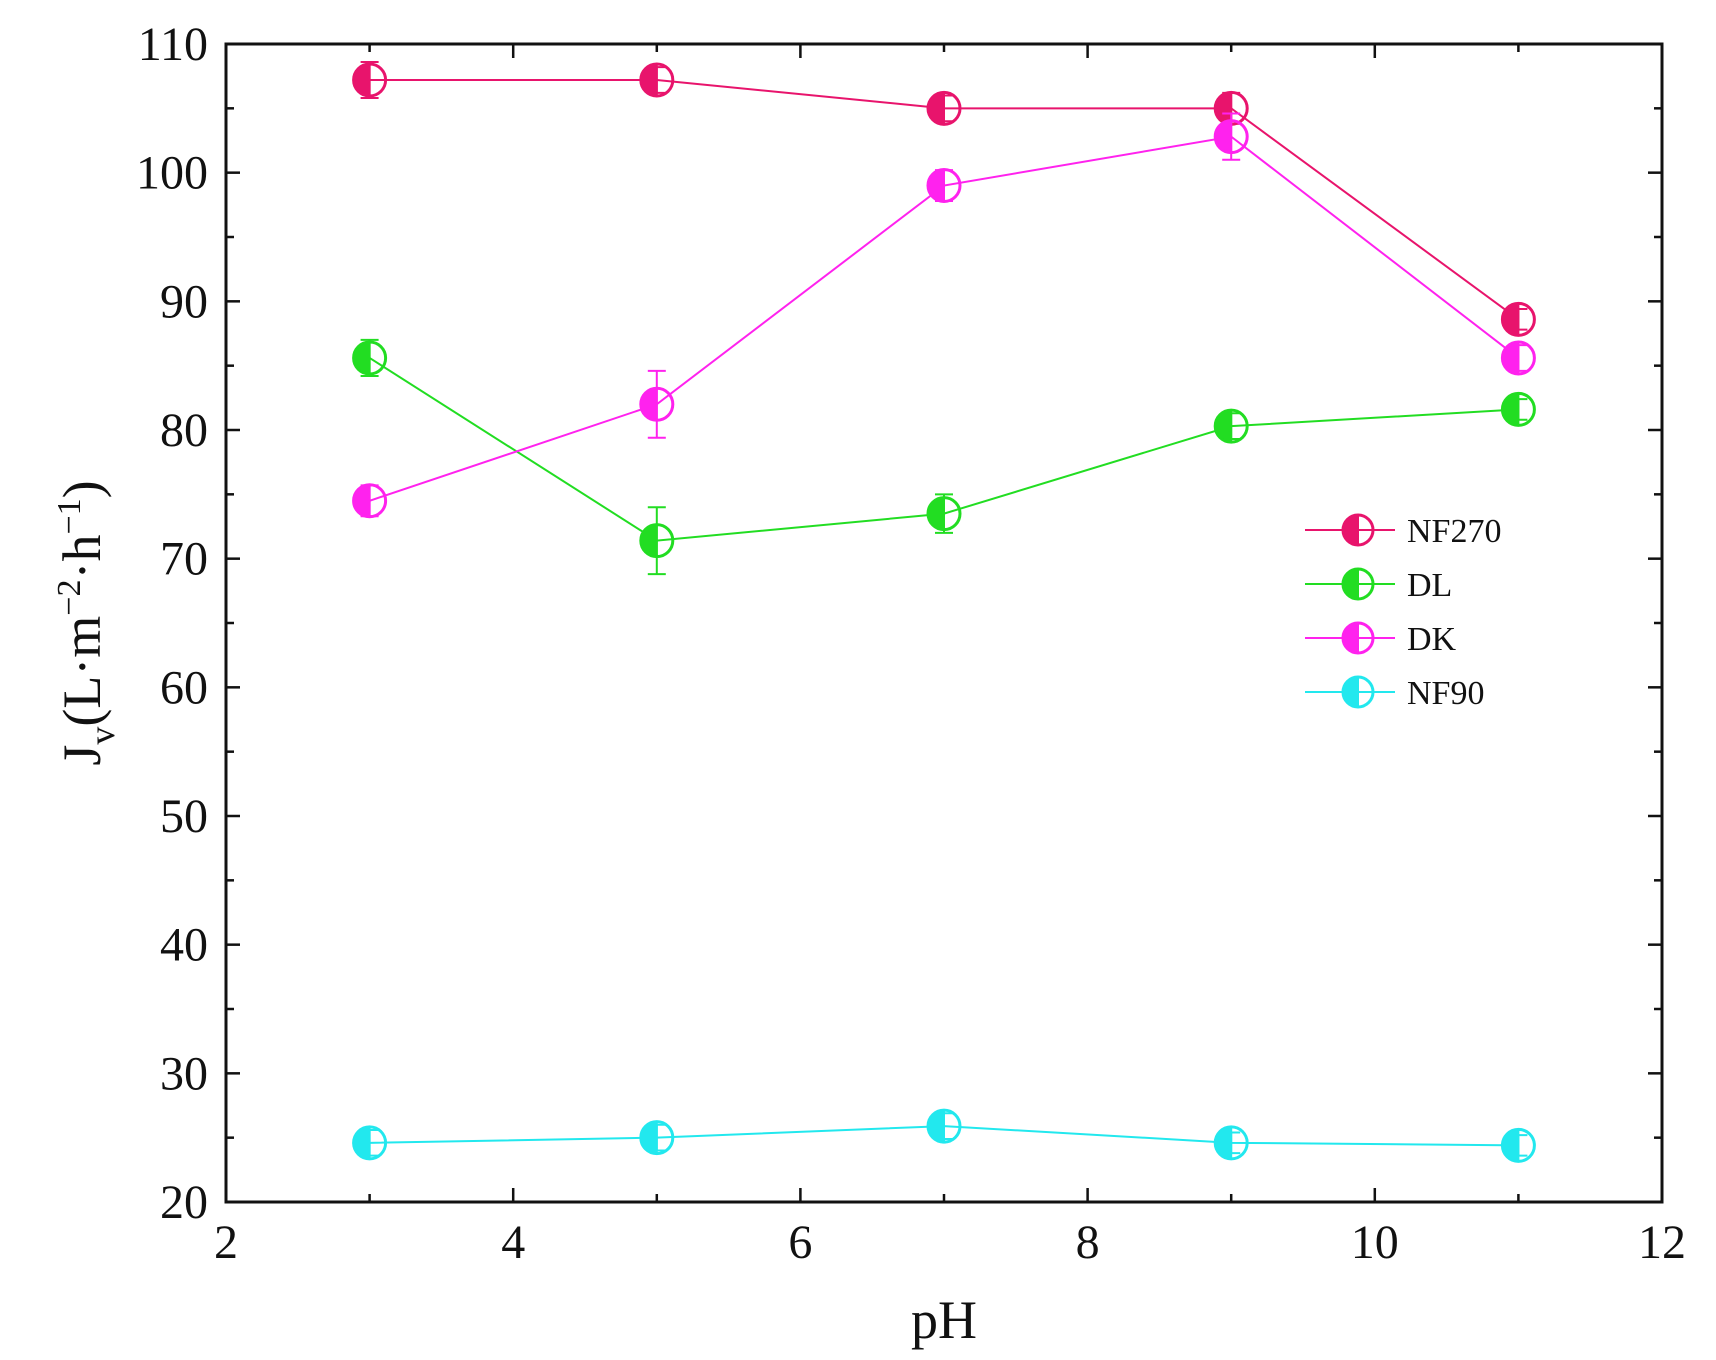 The image size is (1716, 1360). Describe the element at coordinates (102, 736) in the screenshot. I see `y-axis-title-sub: v` at that location.